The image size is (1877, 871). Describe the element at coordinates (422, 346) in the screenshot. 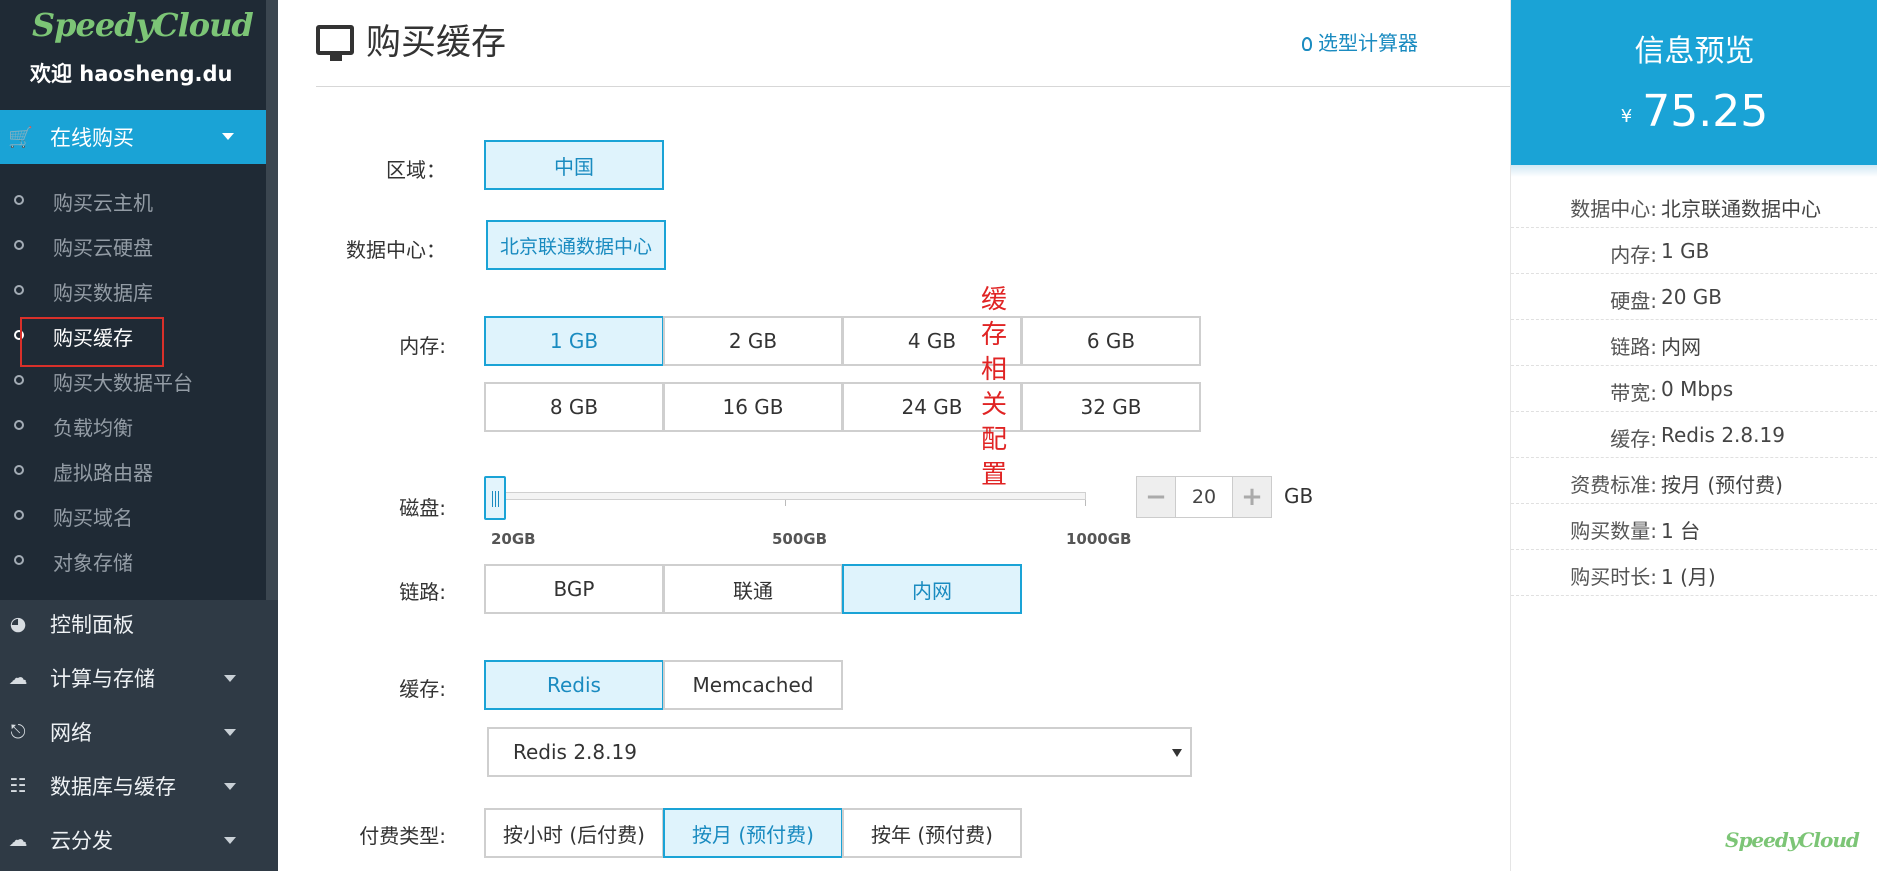

I see `memory-label: 内存:` at that location.